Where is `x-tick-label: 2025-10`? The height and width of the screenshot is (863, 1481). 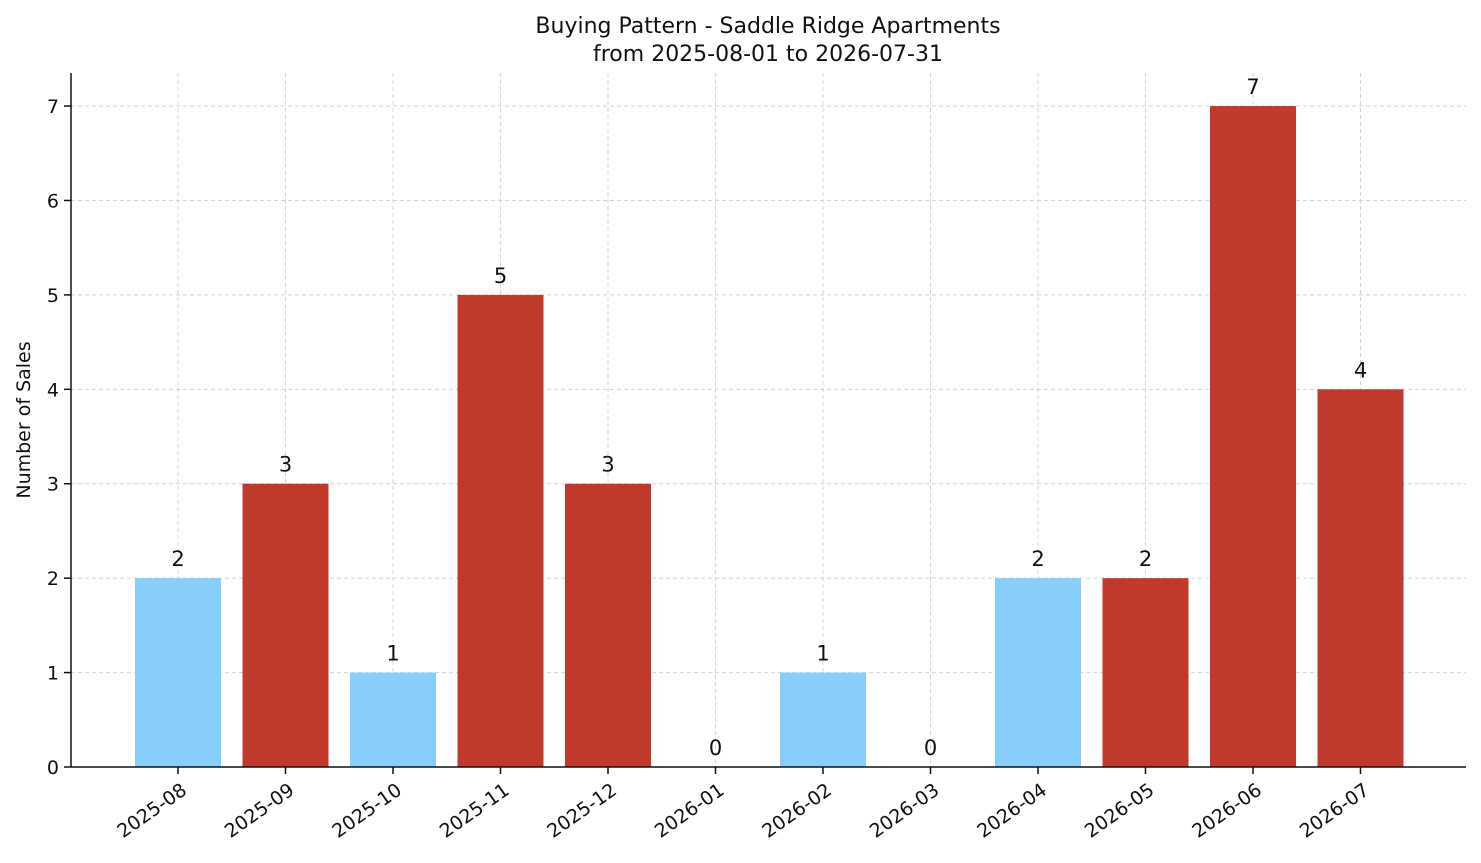
x-tick-label: 2025-10 is located at coordinates (367, 811).